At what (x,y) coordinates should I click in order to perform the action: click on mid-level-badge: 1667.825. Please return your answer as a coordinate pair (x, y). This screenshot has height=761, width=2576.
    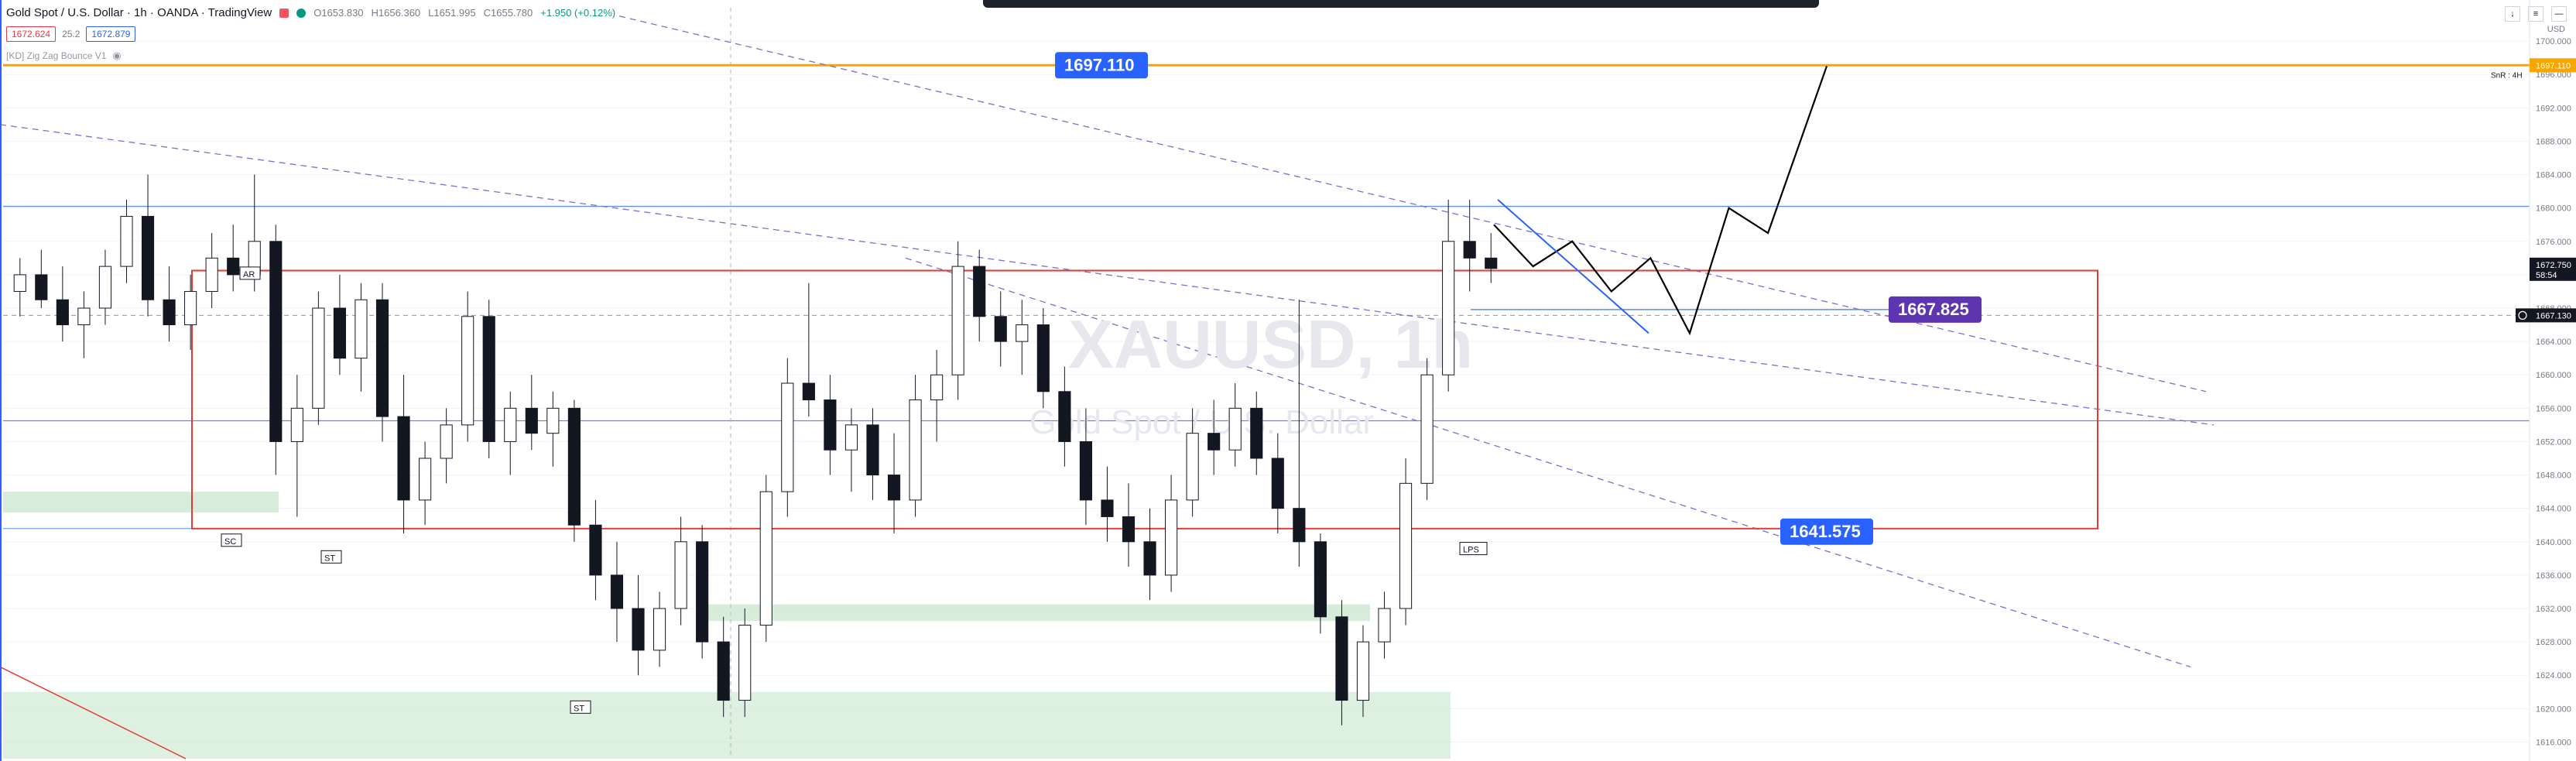
    Looking at the image, I should click on (1933, 309).